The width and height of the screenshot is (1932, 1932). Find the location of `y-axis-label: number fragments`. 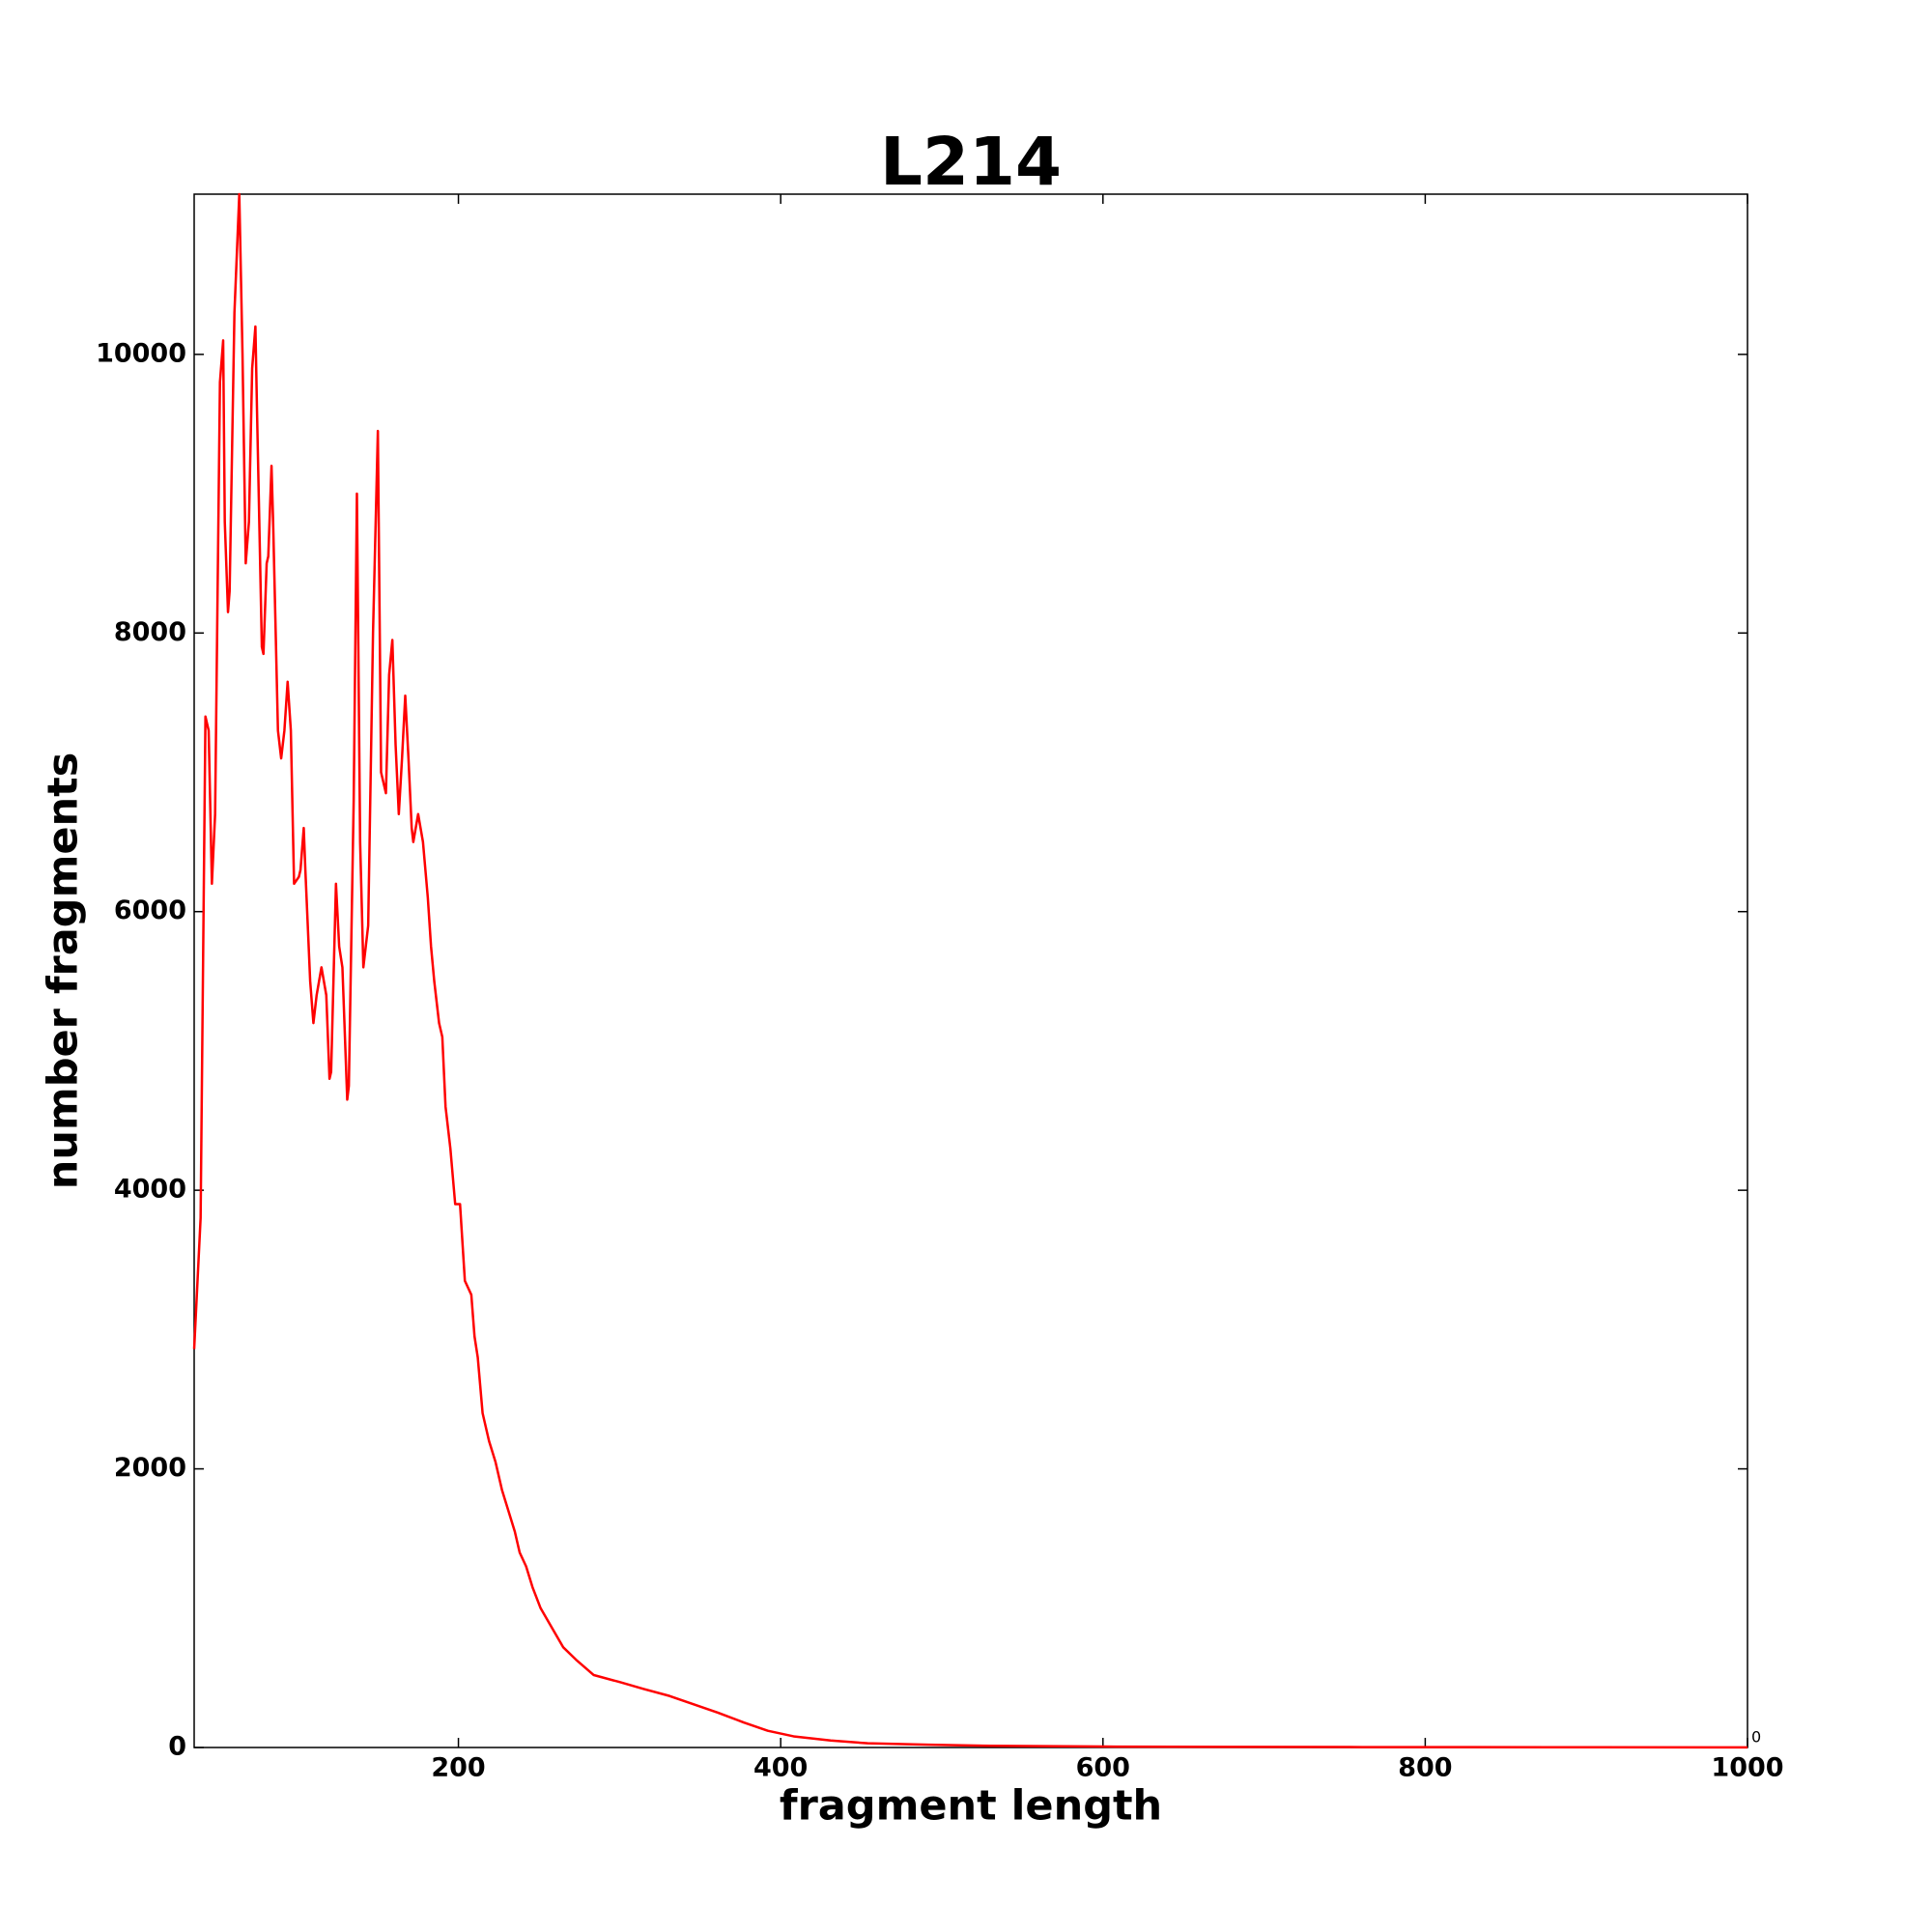

y-axis-label: number fragments is located at coordinates (64, 971).